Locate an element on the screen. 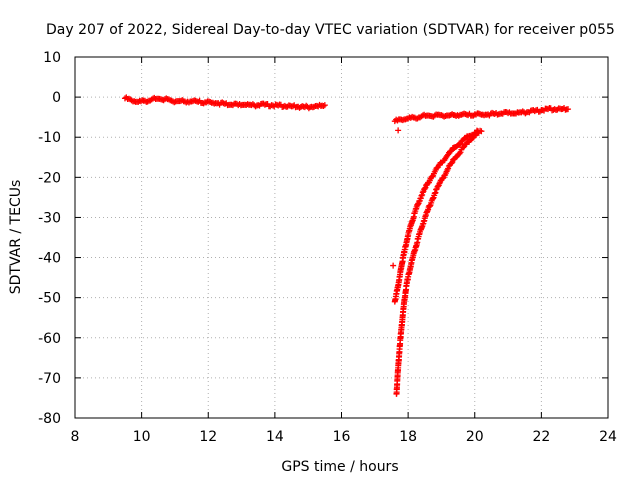 The image size is (640, 480). x-tick-label: 12 is located at coordinates (208, 437).